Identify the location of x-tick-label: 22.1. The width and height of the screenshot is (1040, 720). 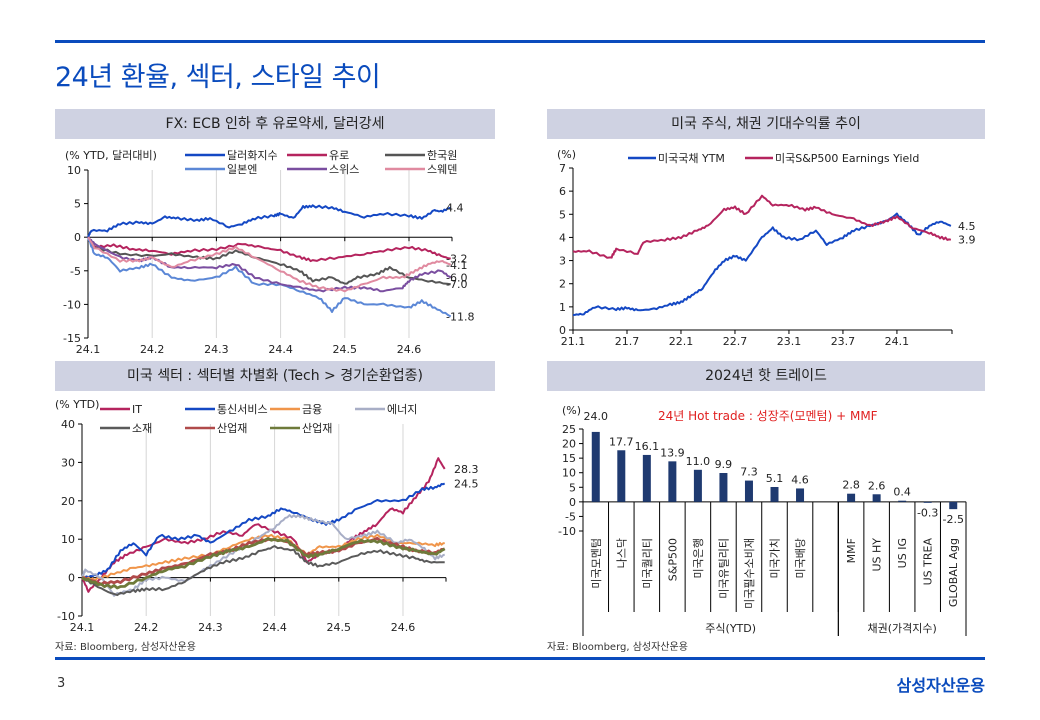
(681, 341).